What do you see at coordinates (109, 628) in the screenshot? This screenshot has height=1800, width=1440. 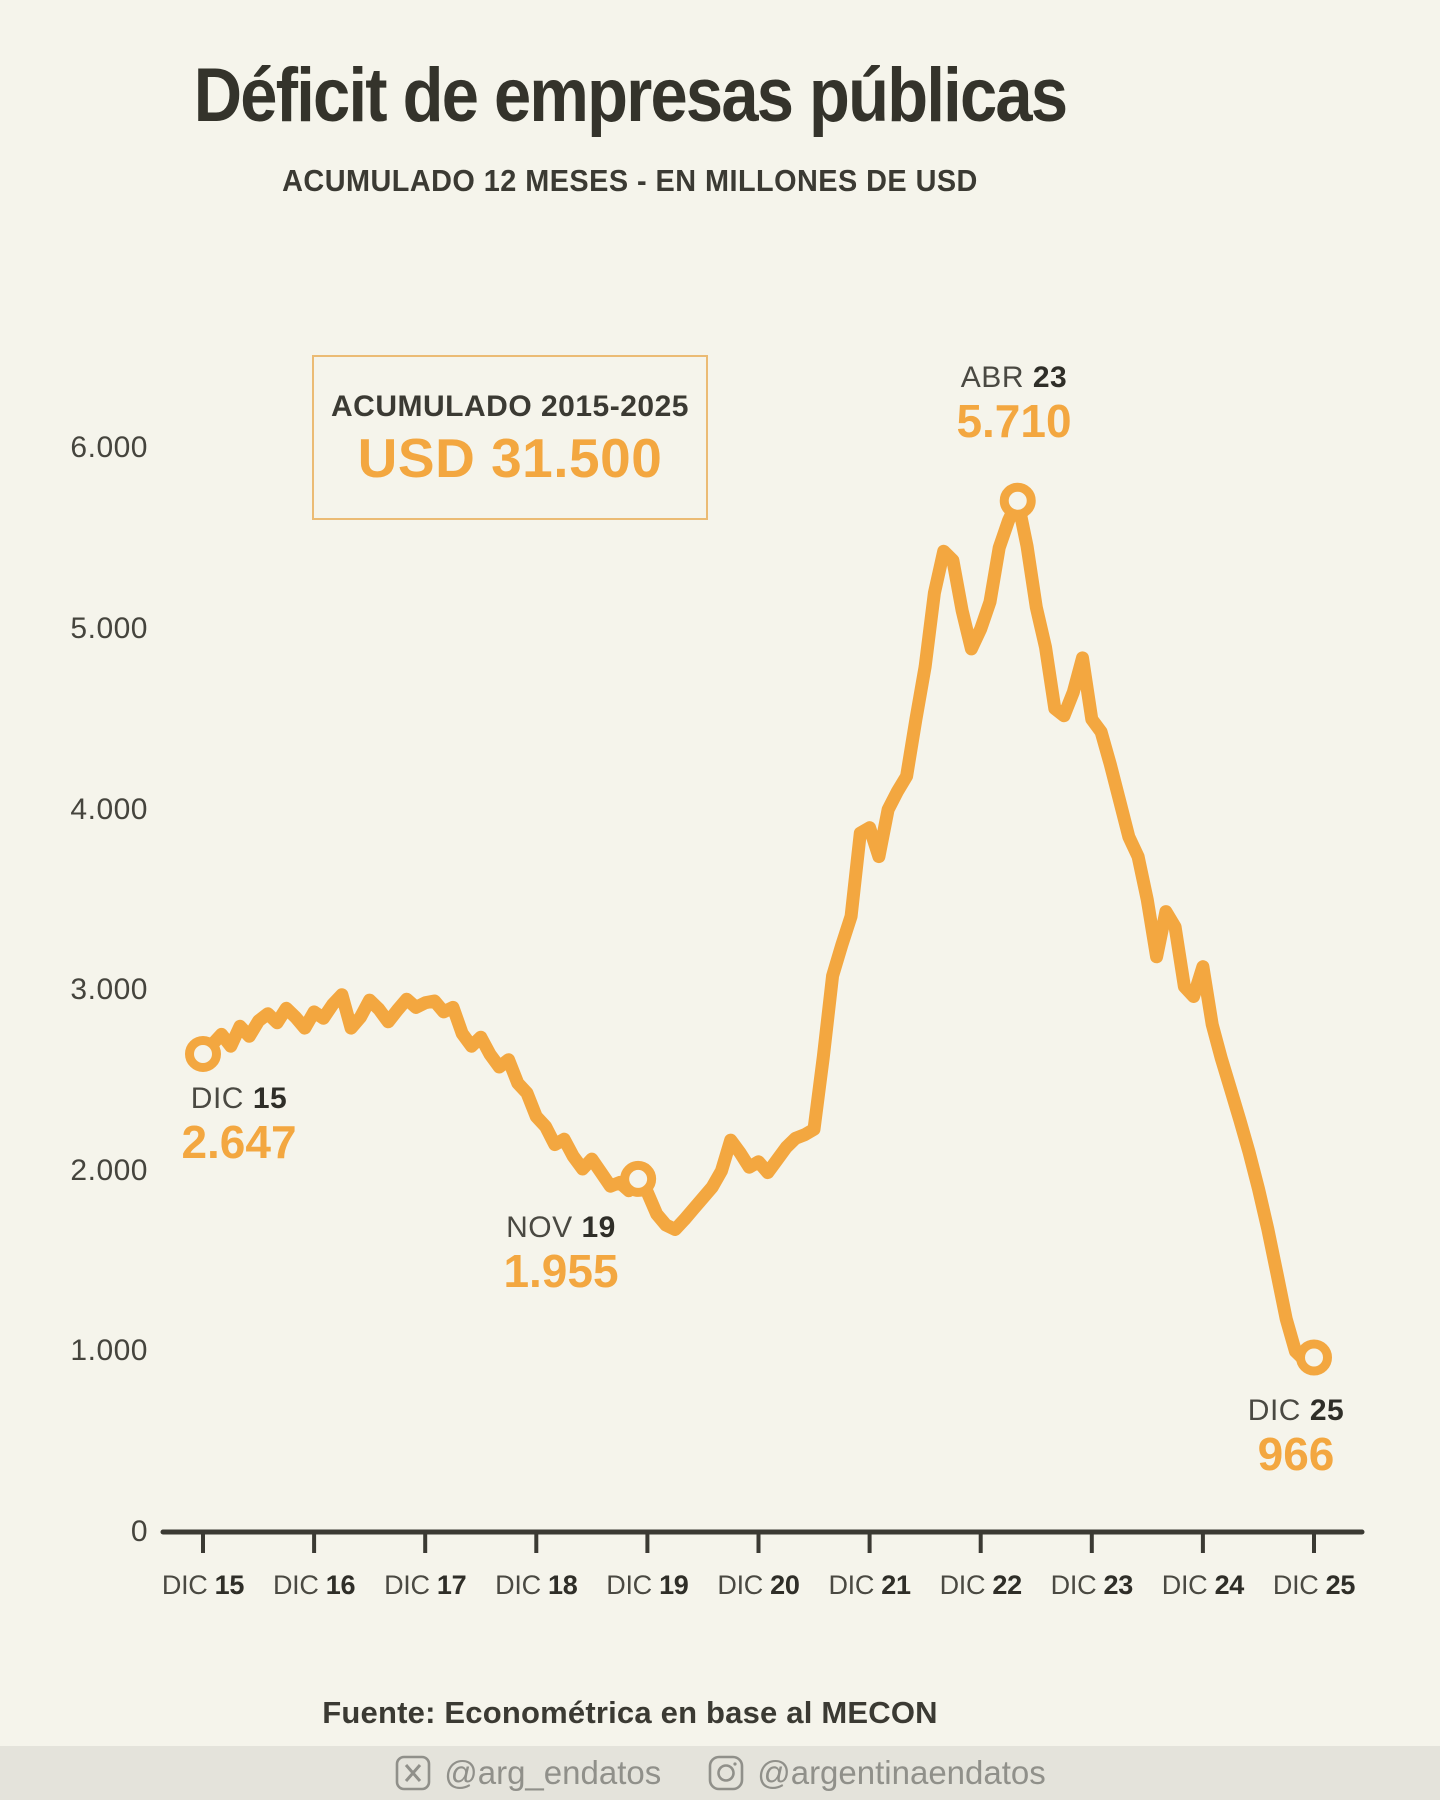 I see `y-axis-label: 5.000` at bounding box center [109, 628].